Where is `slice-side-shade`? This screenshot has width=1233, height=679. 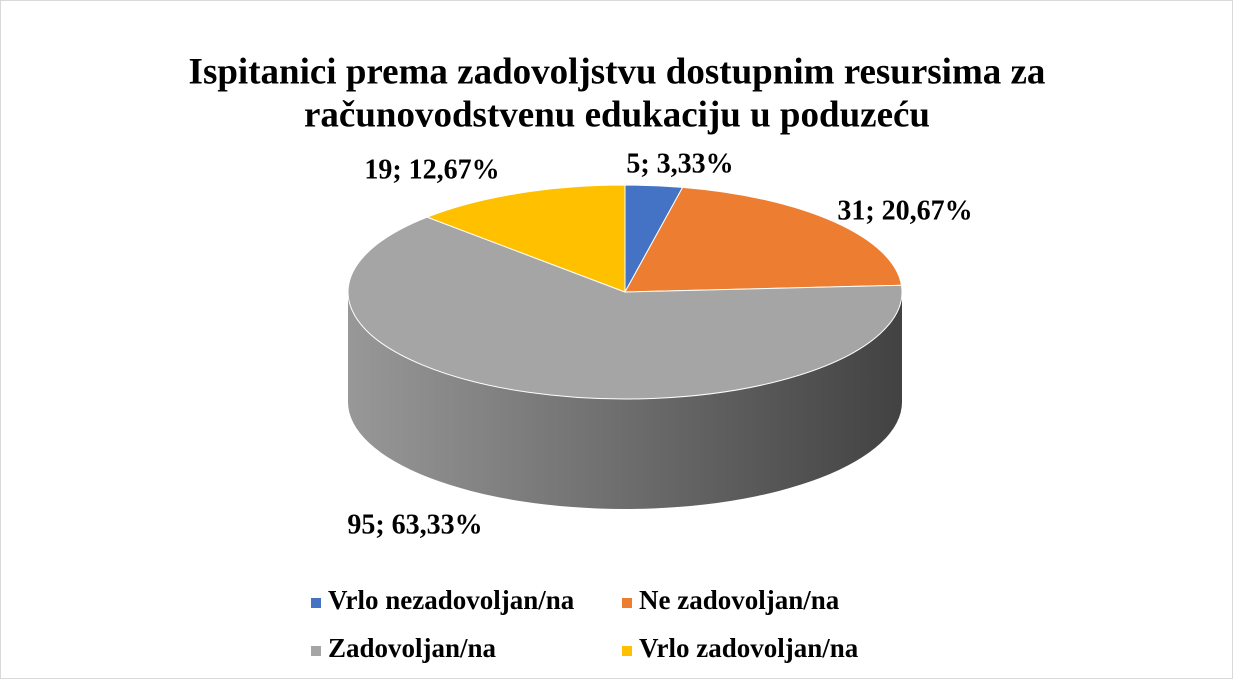
slice-side-shade is located at coordinates (625, 400).